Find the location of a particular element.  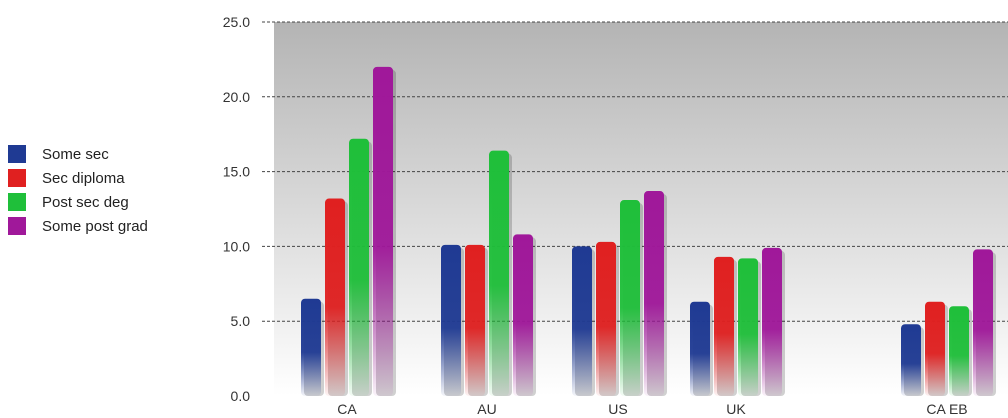

bar-us-sec-diploma is located at coordinates (606, 318).